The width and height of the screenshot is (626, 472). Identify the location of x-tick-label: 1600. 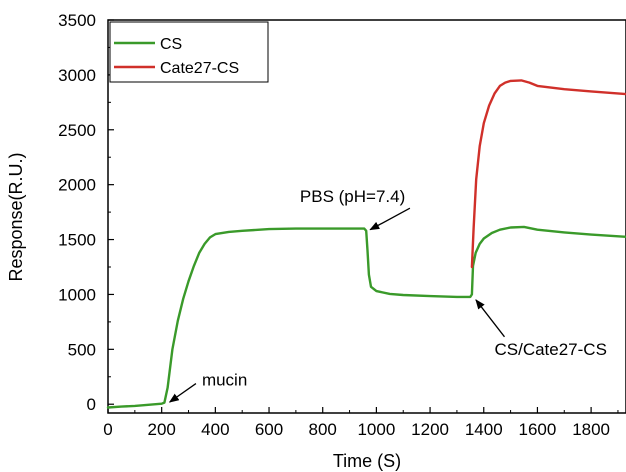
(538, 429).